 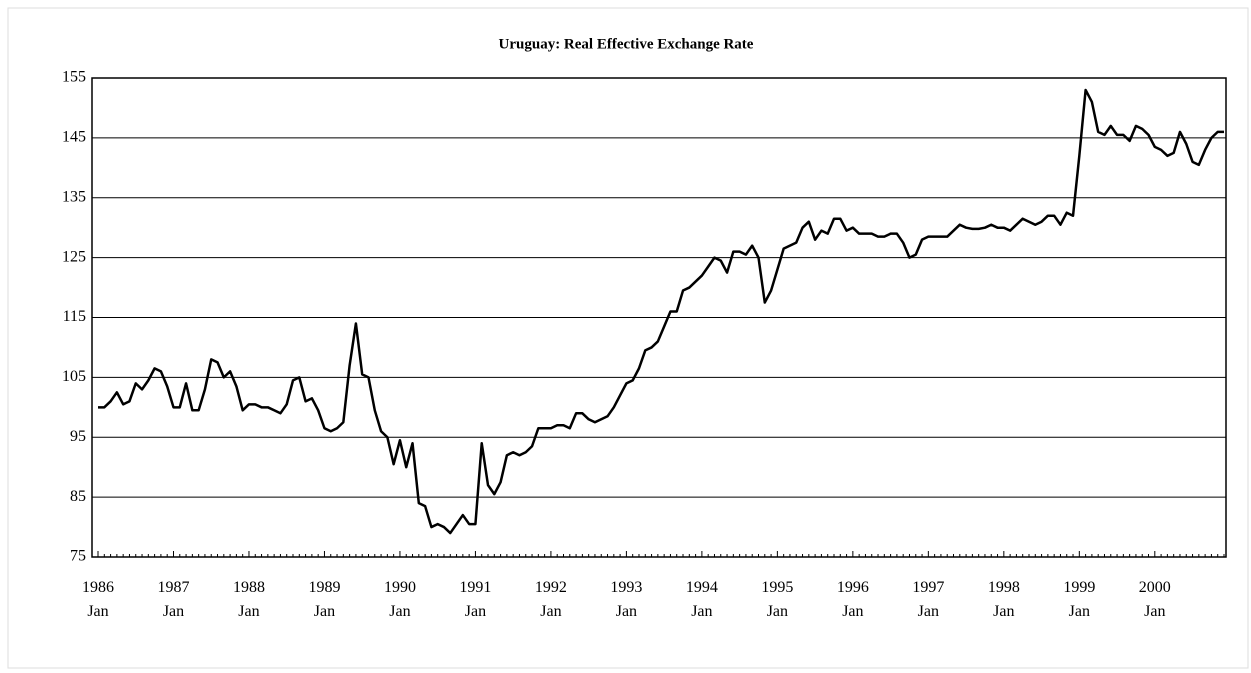 What do you see at coordinates (1154, 599) in the screenshot?
I see `x-tick-label: 2000 Jan` at bounding box center [1154, 599].